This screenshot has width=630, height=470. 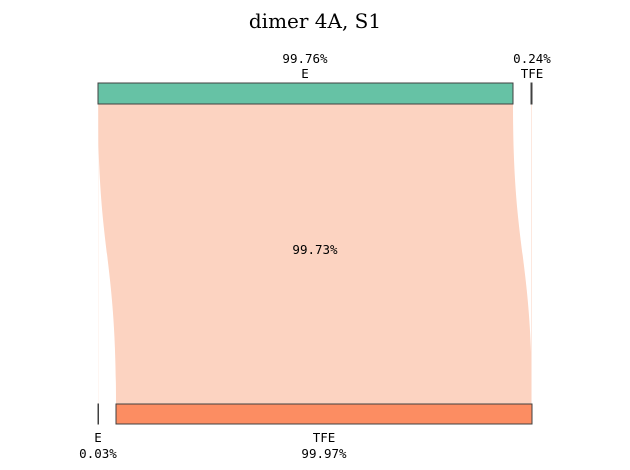 I want to click on bottom-tfe-percent: 99.97%, so click(x=324, y=453).